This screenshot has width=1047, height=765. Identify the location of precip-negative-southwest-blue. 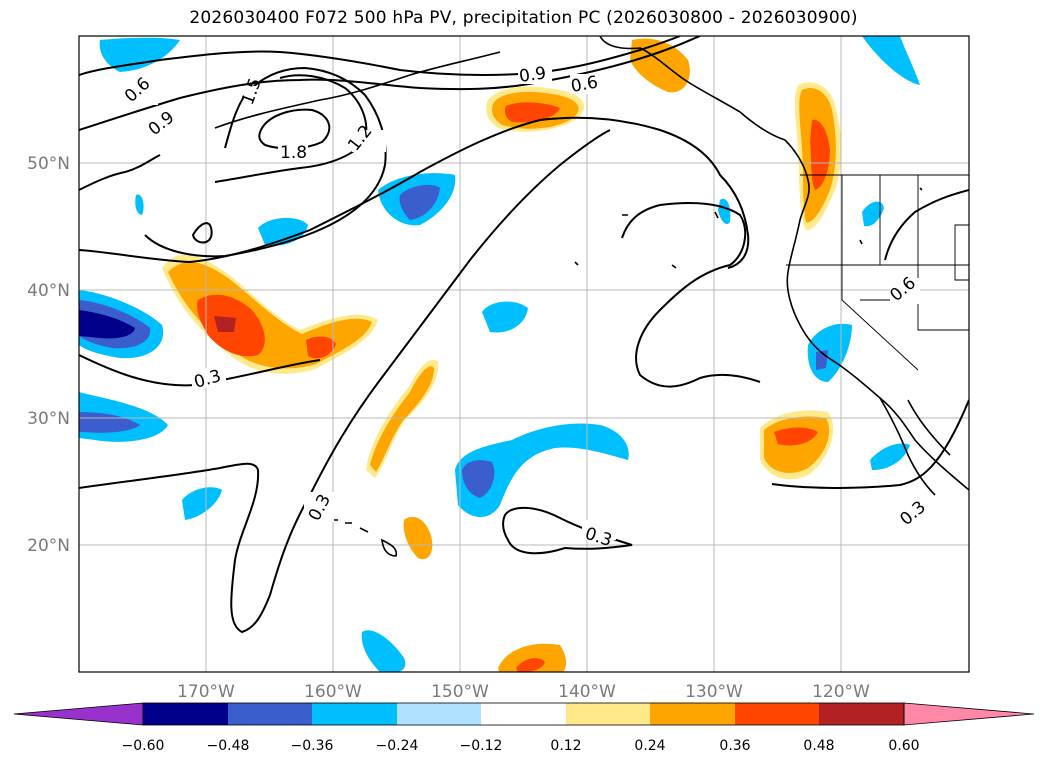
(109, 422).